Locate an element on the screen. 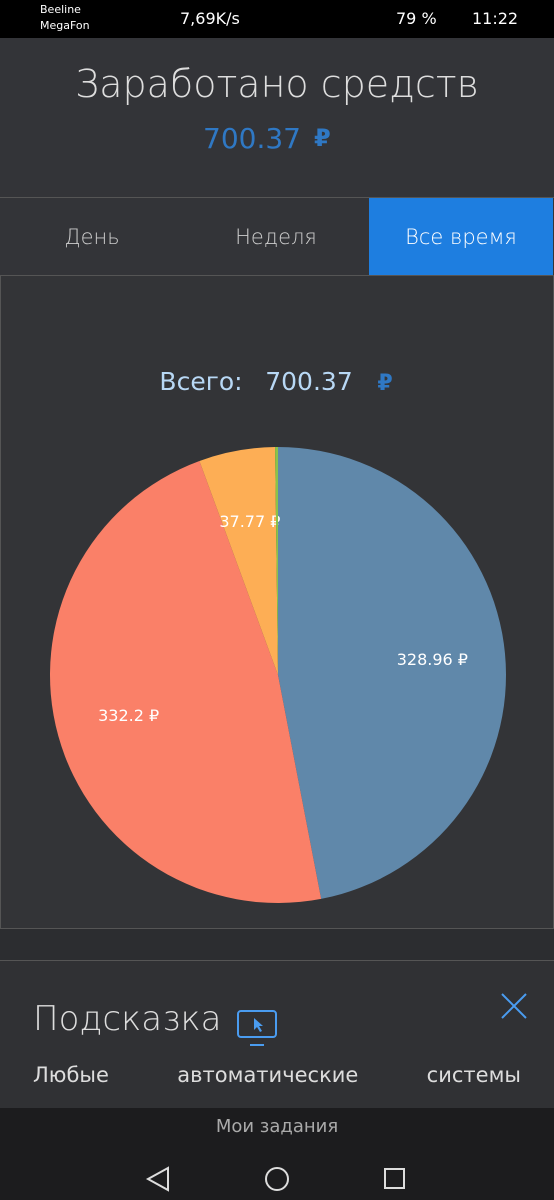 Image resolution: width=554 pixels, height=1200 pixels. header: Заработано средств 700.37 ₽ is located at coordinates (277, 118).